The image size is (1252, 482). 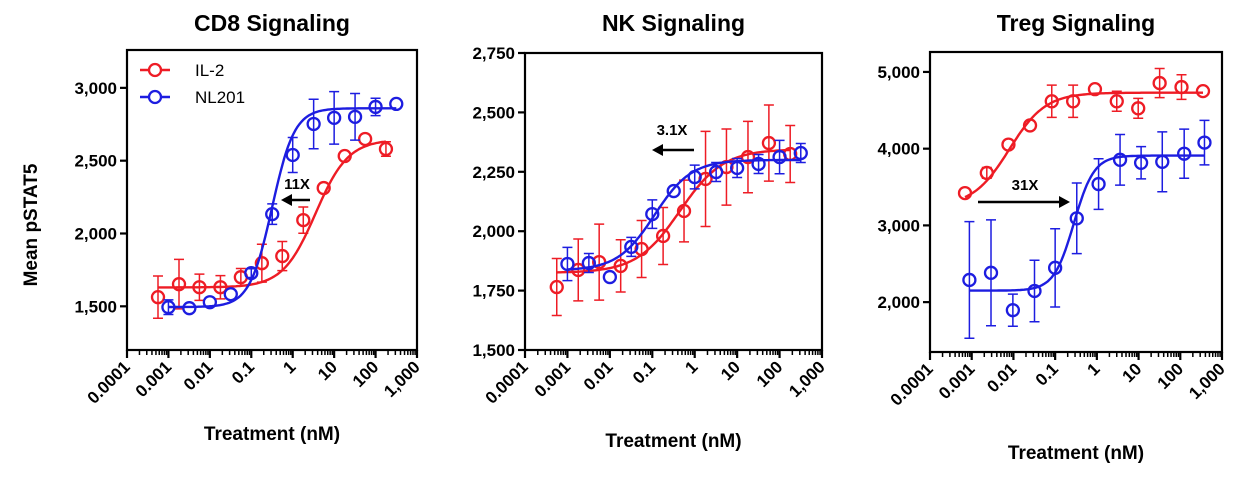 I want to click on x-tick-label: 1, so click(x=691, y=367).